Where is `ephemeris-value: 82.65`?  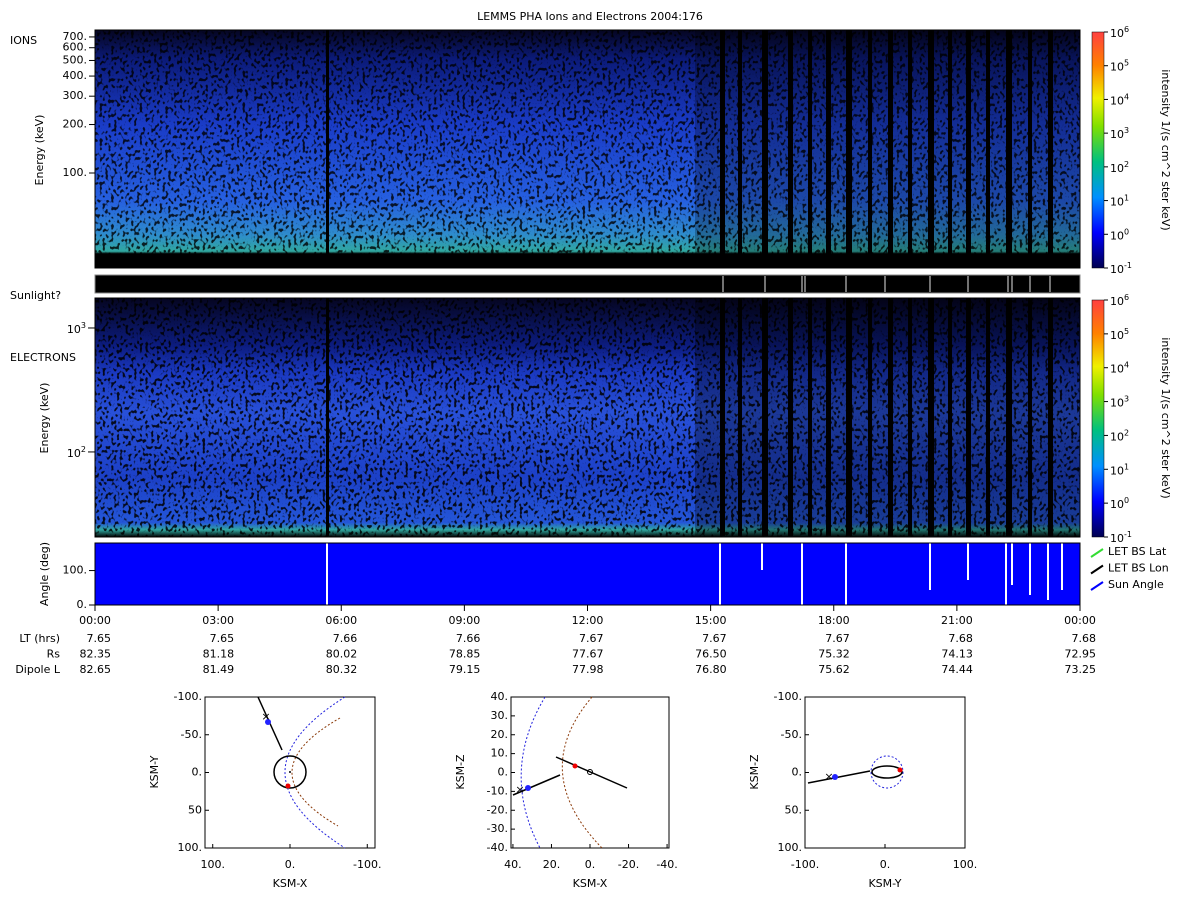 ephemeris-value: 82.65 is located at coordinates (96, 669).